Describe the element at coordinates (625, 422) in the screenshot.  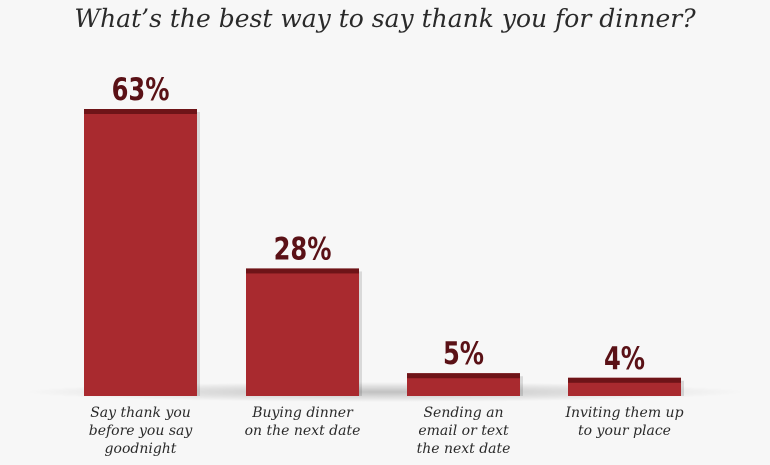
I see `category-label: Inviting them up to your place` at that location.